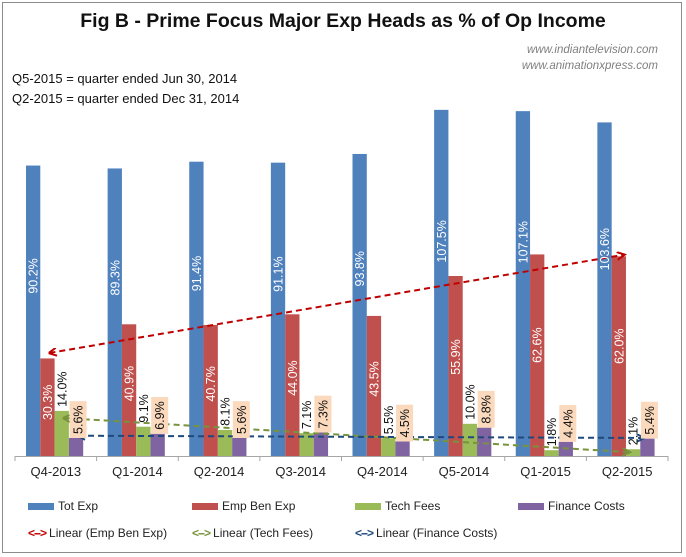 Image resolution: width=686 pixels, height=557 pixels. What do you see at coordinates (143, 441) in the screenshot?
I see `bar-tech-fees-q1-2014` at bounding box center [143, 441].